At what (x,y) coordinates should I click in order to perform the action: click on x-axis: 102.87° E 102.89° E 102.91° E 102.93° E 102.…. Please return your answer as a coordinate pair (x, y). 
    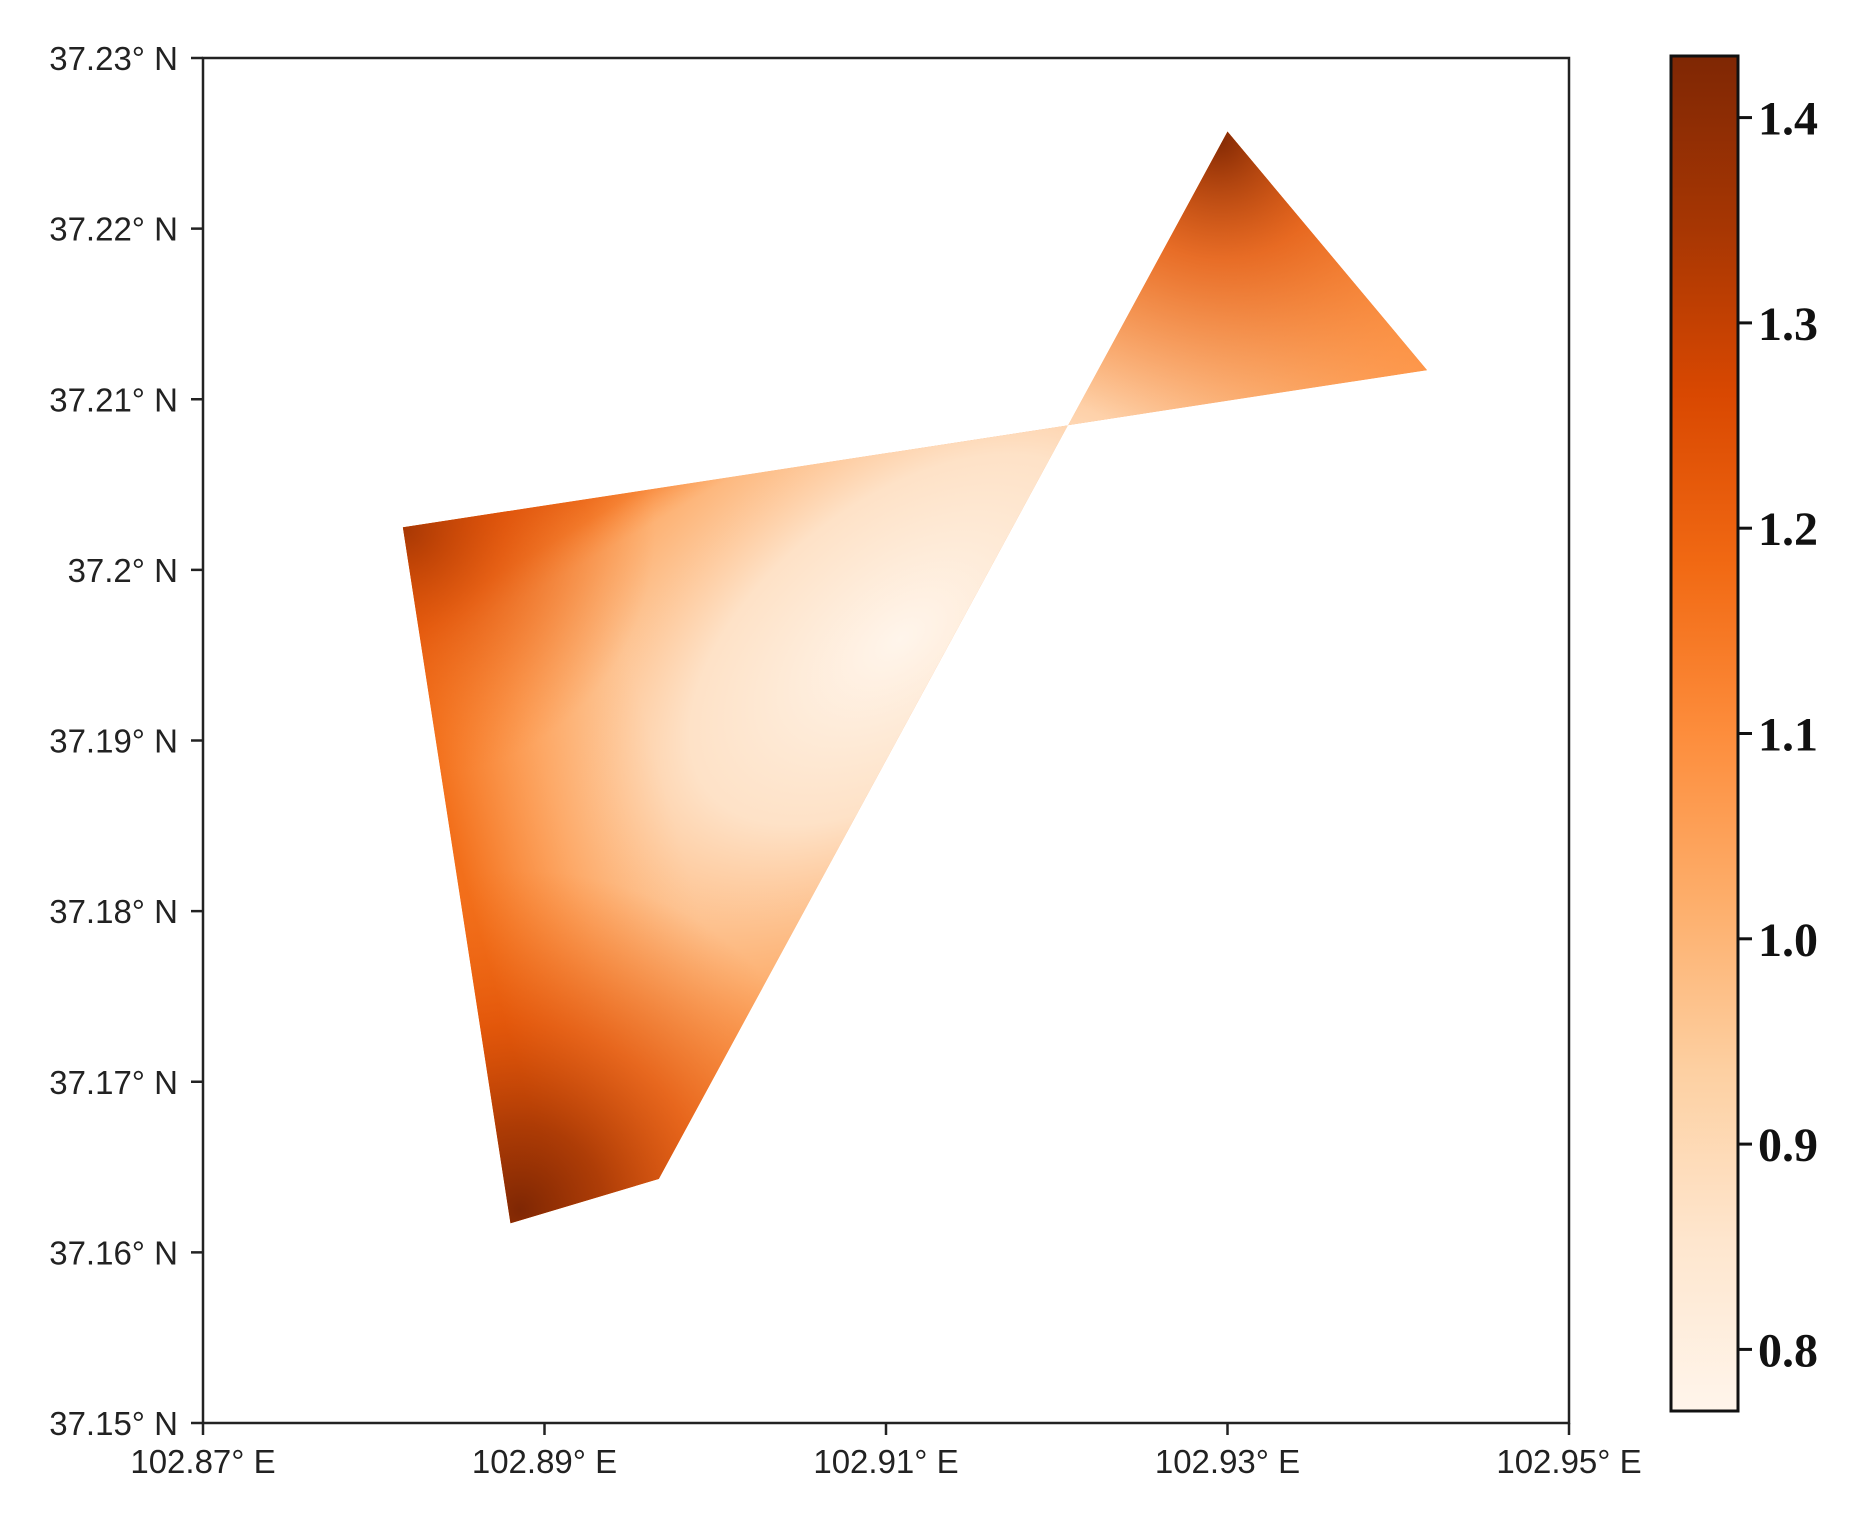
    Looking at the image, I should click on (886, 1451).